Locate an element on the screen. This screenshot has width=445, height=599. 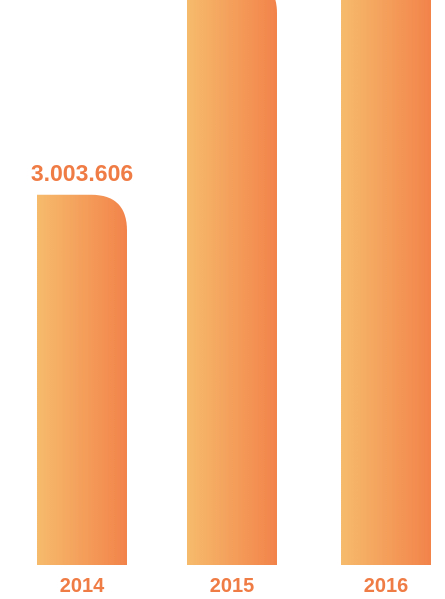
category-label-2015: 2015 is located at coordinates (232, 586).